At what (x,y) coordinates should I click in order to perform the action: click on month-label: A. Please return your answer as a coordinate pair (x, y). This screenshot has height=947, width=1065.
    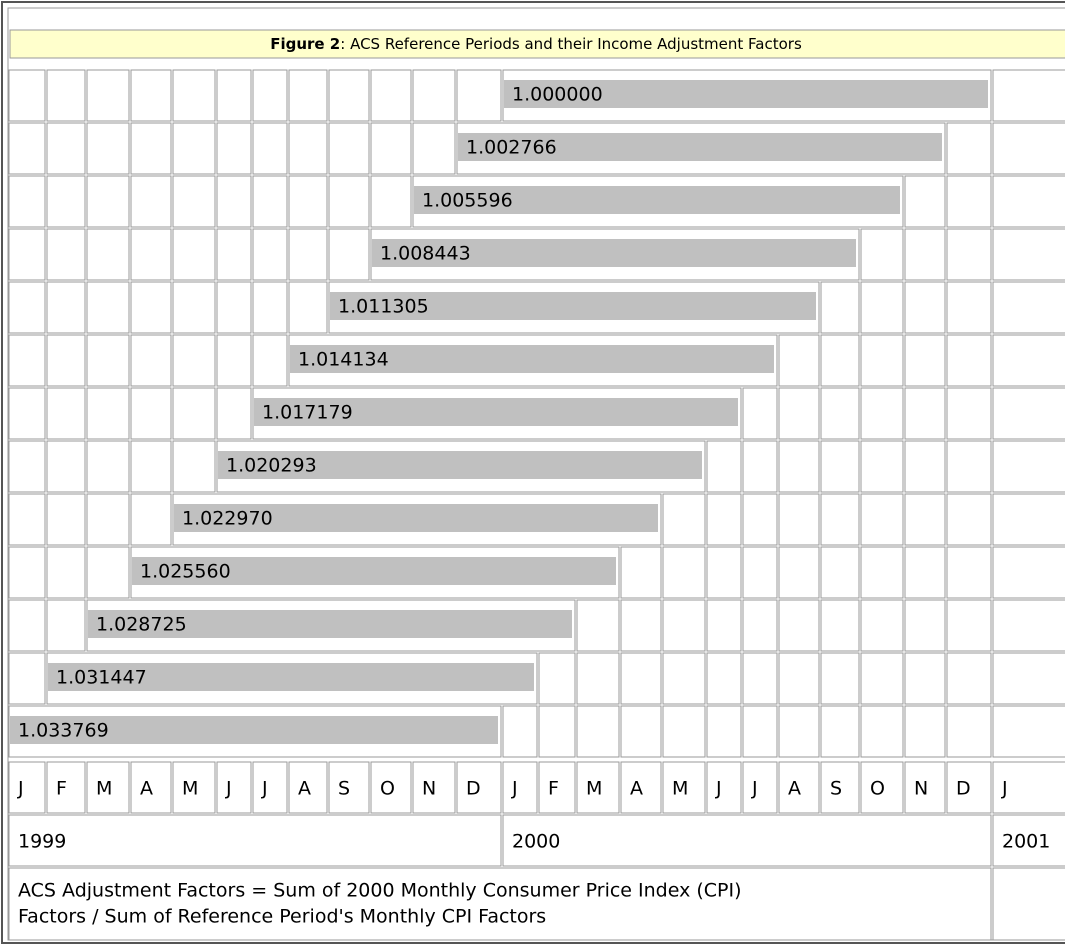
    Looking at the image, I should click on (304, 789).